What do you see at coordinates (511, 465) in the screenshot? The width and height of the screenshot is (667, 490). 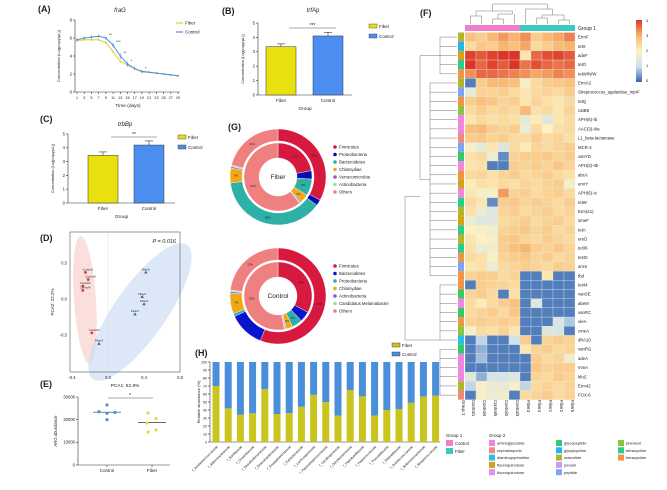 I see `legend-label: fluoroquinolone` at bounding box center [511, 465].